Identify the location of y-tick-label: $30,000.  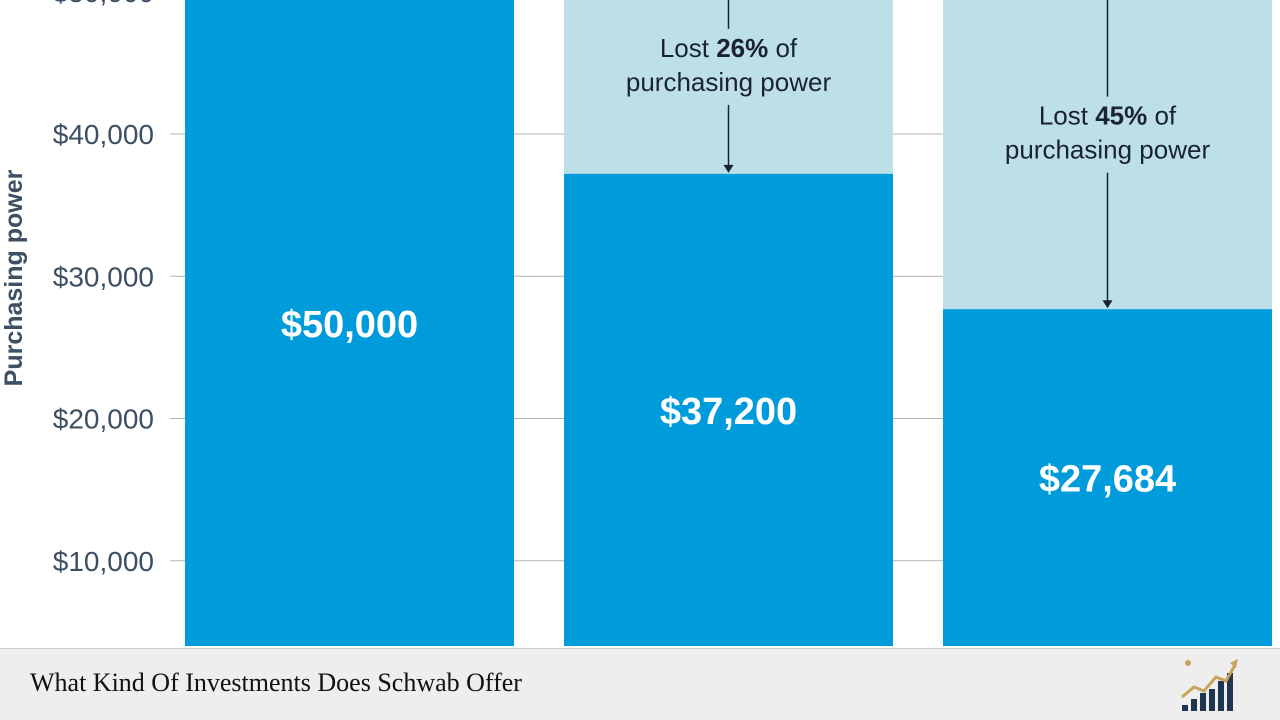
(103, 276).